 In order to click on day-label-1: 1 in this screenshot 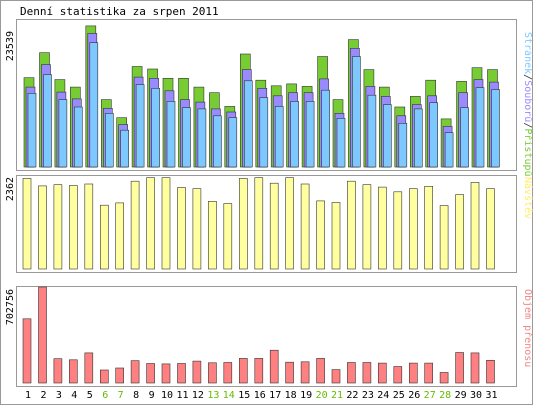, I will do `click(28, 395)`.